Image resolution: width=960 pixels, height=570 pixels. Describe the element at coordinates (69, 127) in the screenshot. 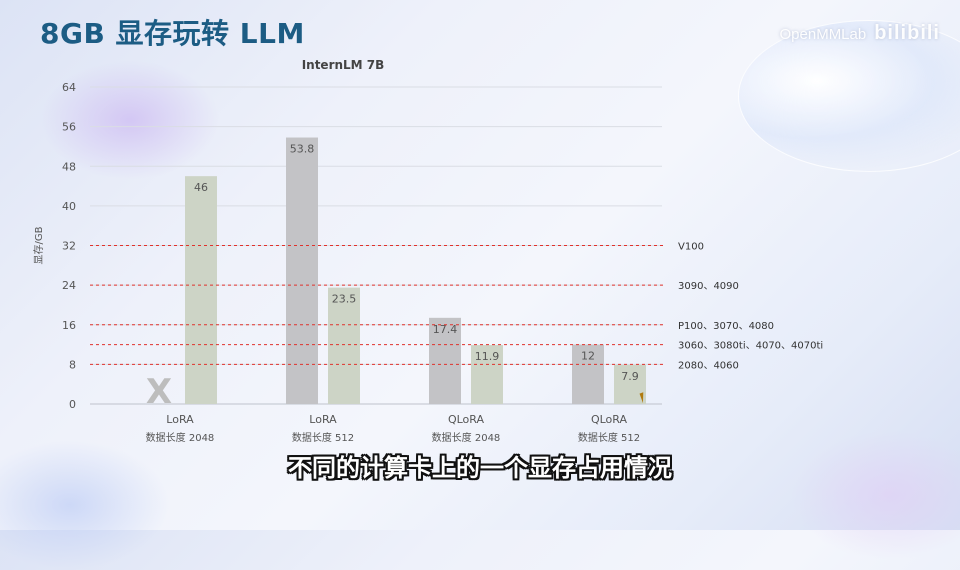

I see `y-tick-label: 56` at that location.